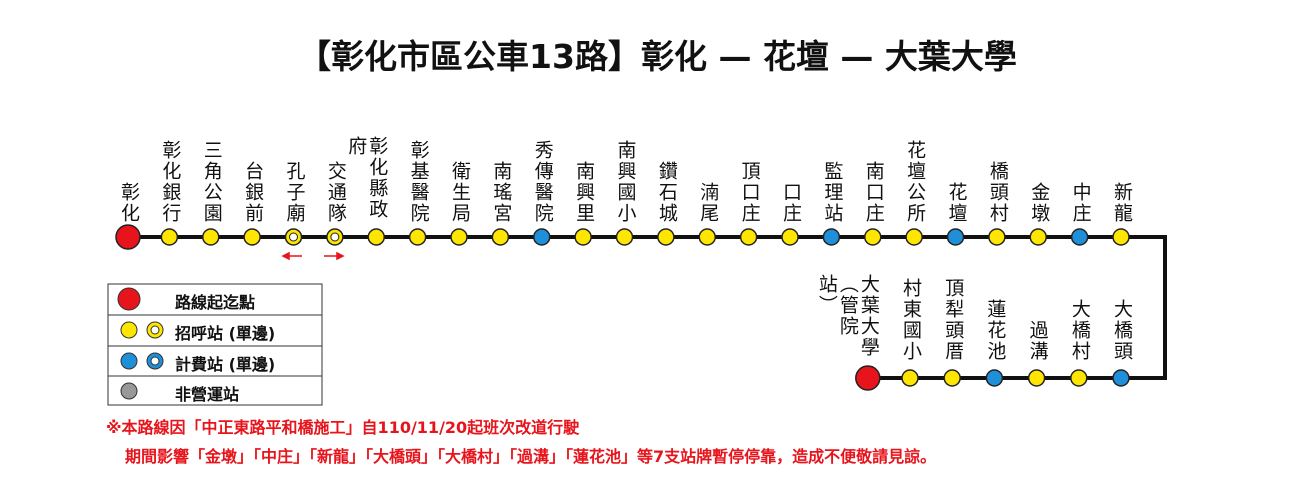 The image size is (1300, 501). I want to click on stop-label: 南瑤宮, so click(501, 192).